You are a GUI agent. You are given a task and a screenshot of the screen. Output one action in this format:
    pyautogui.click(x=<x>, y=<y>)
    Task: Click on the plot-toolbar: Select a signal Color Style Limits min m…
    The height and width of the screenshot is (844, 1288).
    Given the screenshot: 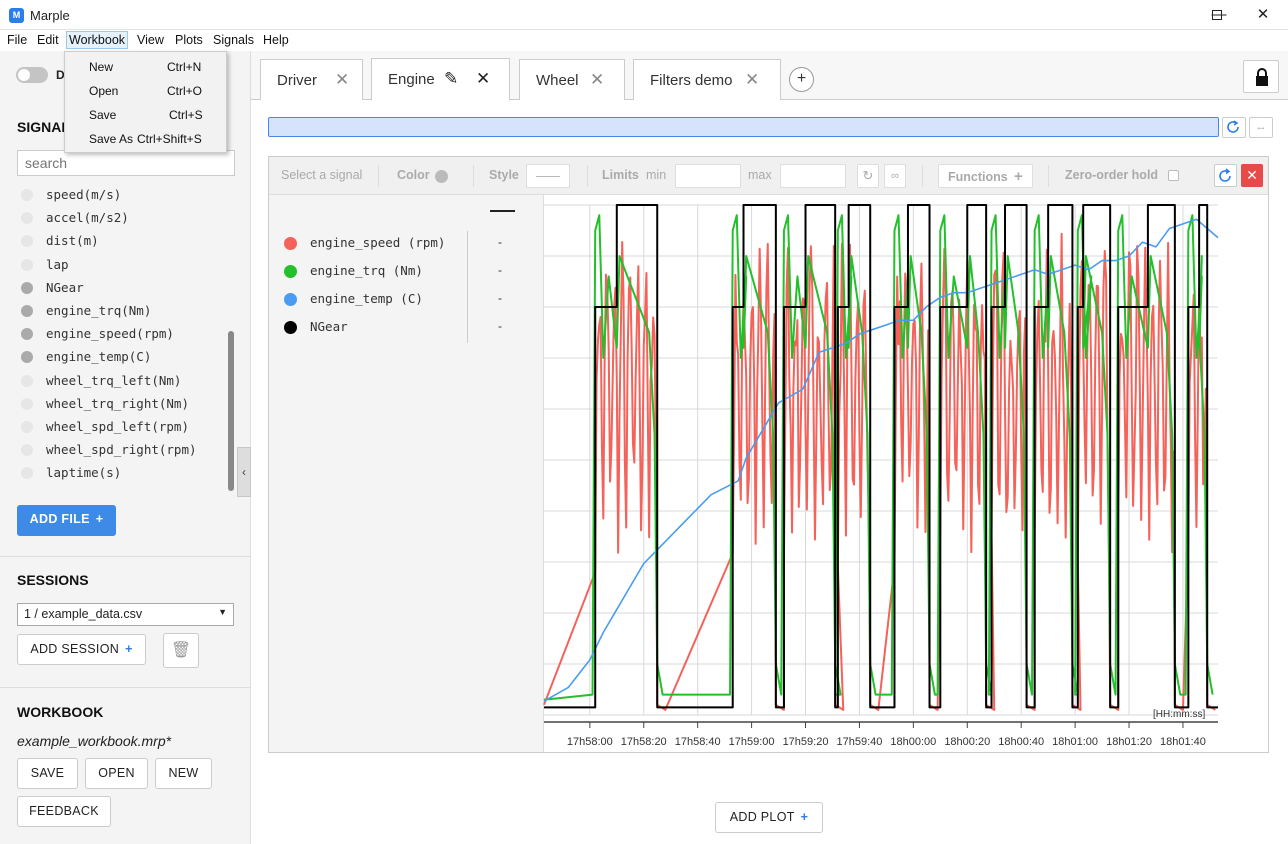 What is the action you would take?
    pyautogui.click(x=768, y=176)
    